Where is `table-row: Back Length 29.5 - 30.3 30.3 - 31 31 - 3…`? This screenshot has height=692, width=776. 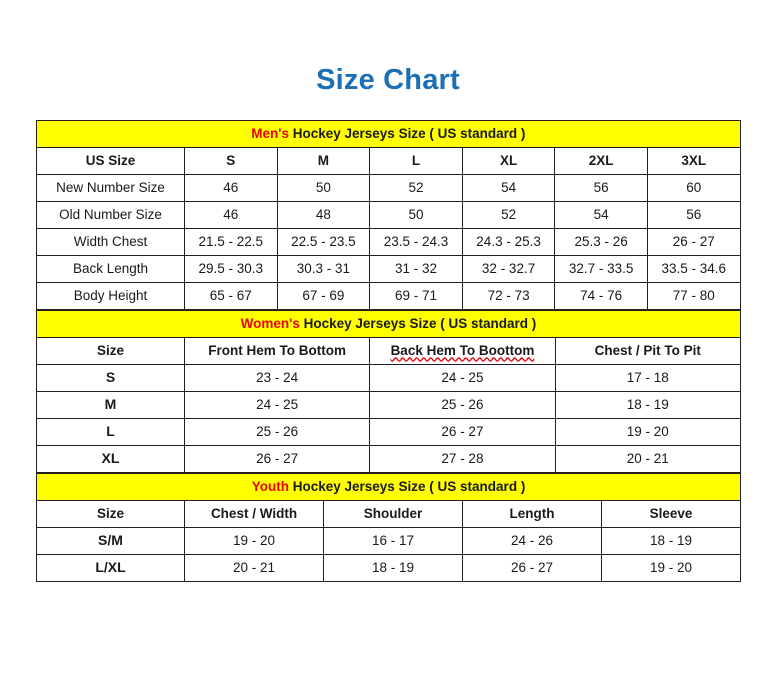
table-row: Back Length 29.5 - 30.3 30.3 - 31 31 - 3… is located at coordinates (388, 269).